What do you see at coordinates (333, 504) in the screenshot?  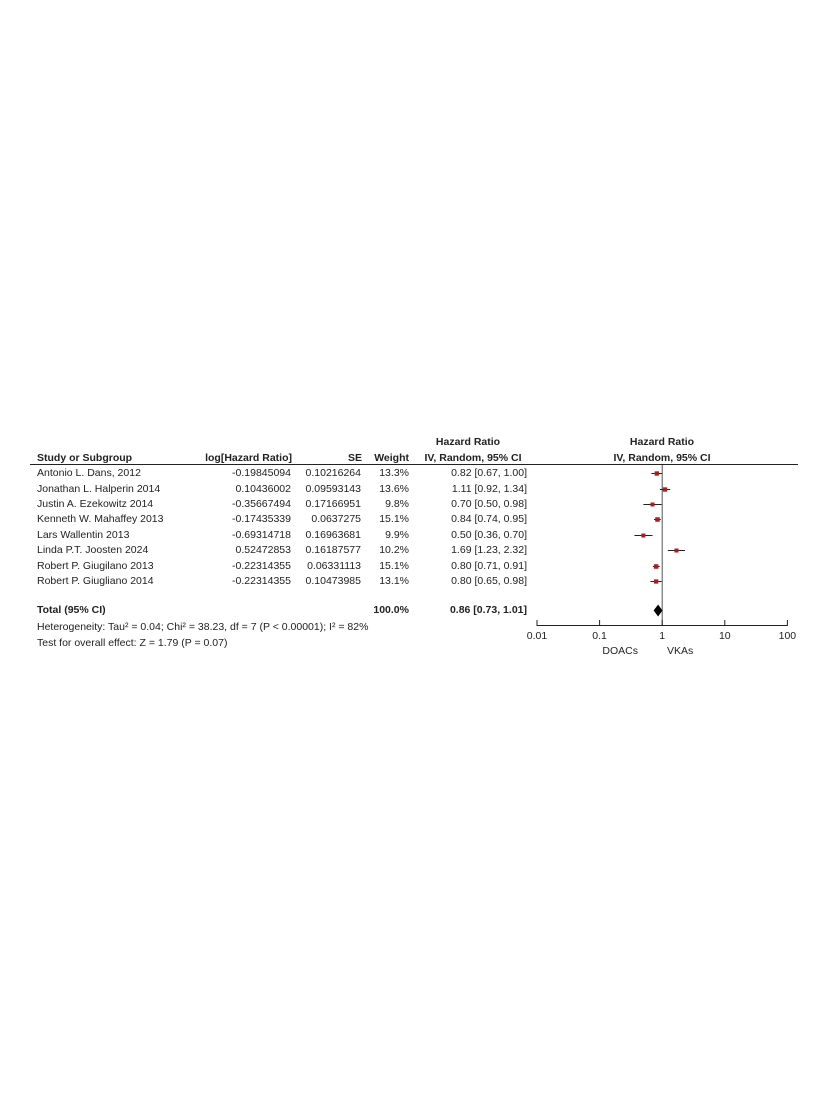 I see `se-value: 0.17166951` at bounding box center [333, 504].